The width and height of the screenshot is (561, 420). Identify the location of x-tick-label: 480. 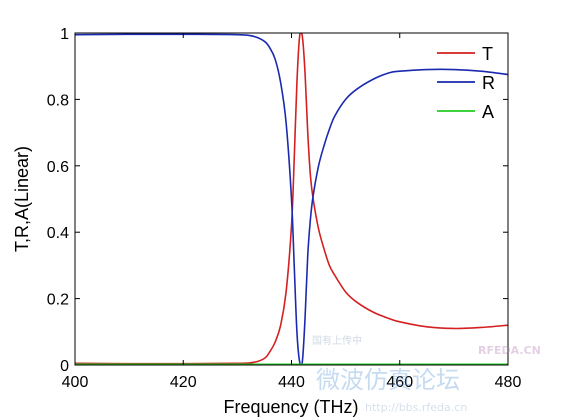
(508, 382).